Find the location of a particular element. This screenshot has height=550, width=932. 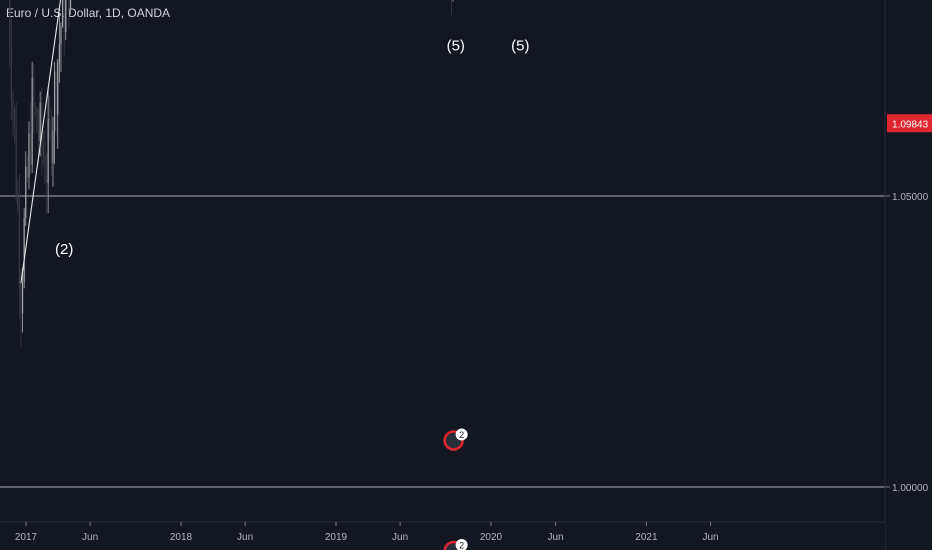

time-axis: 2017 Jun 2018 Jun 2019 Jun 2020 Jun 2021 Jun is located at coordinates (442, 535).